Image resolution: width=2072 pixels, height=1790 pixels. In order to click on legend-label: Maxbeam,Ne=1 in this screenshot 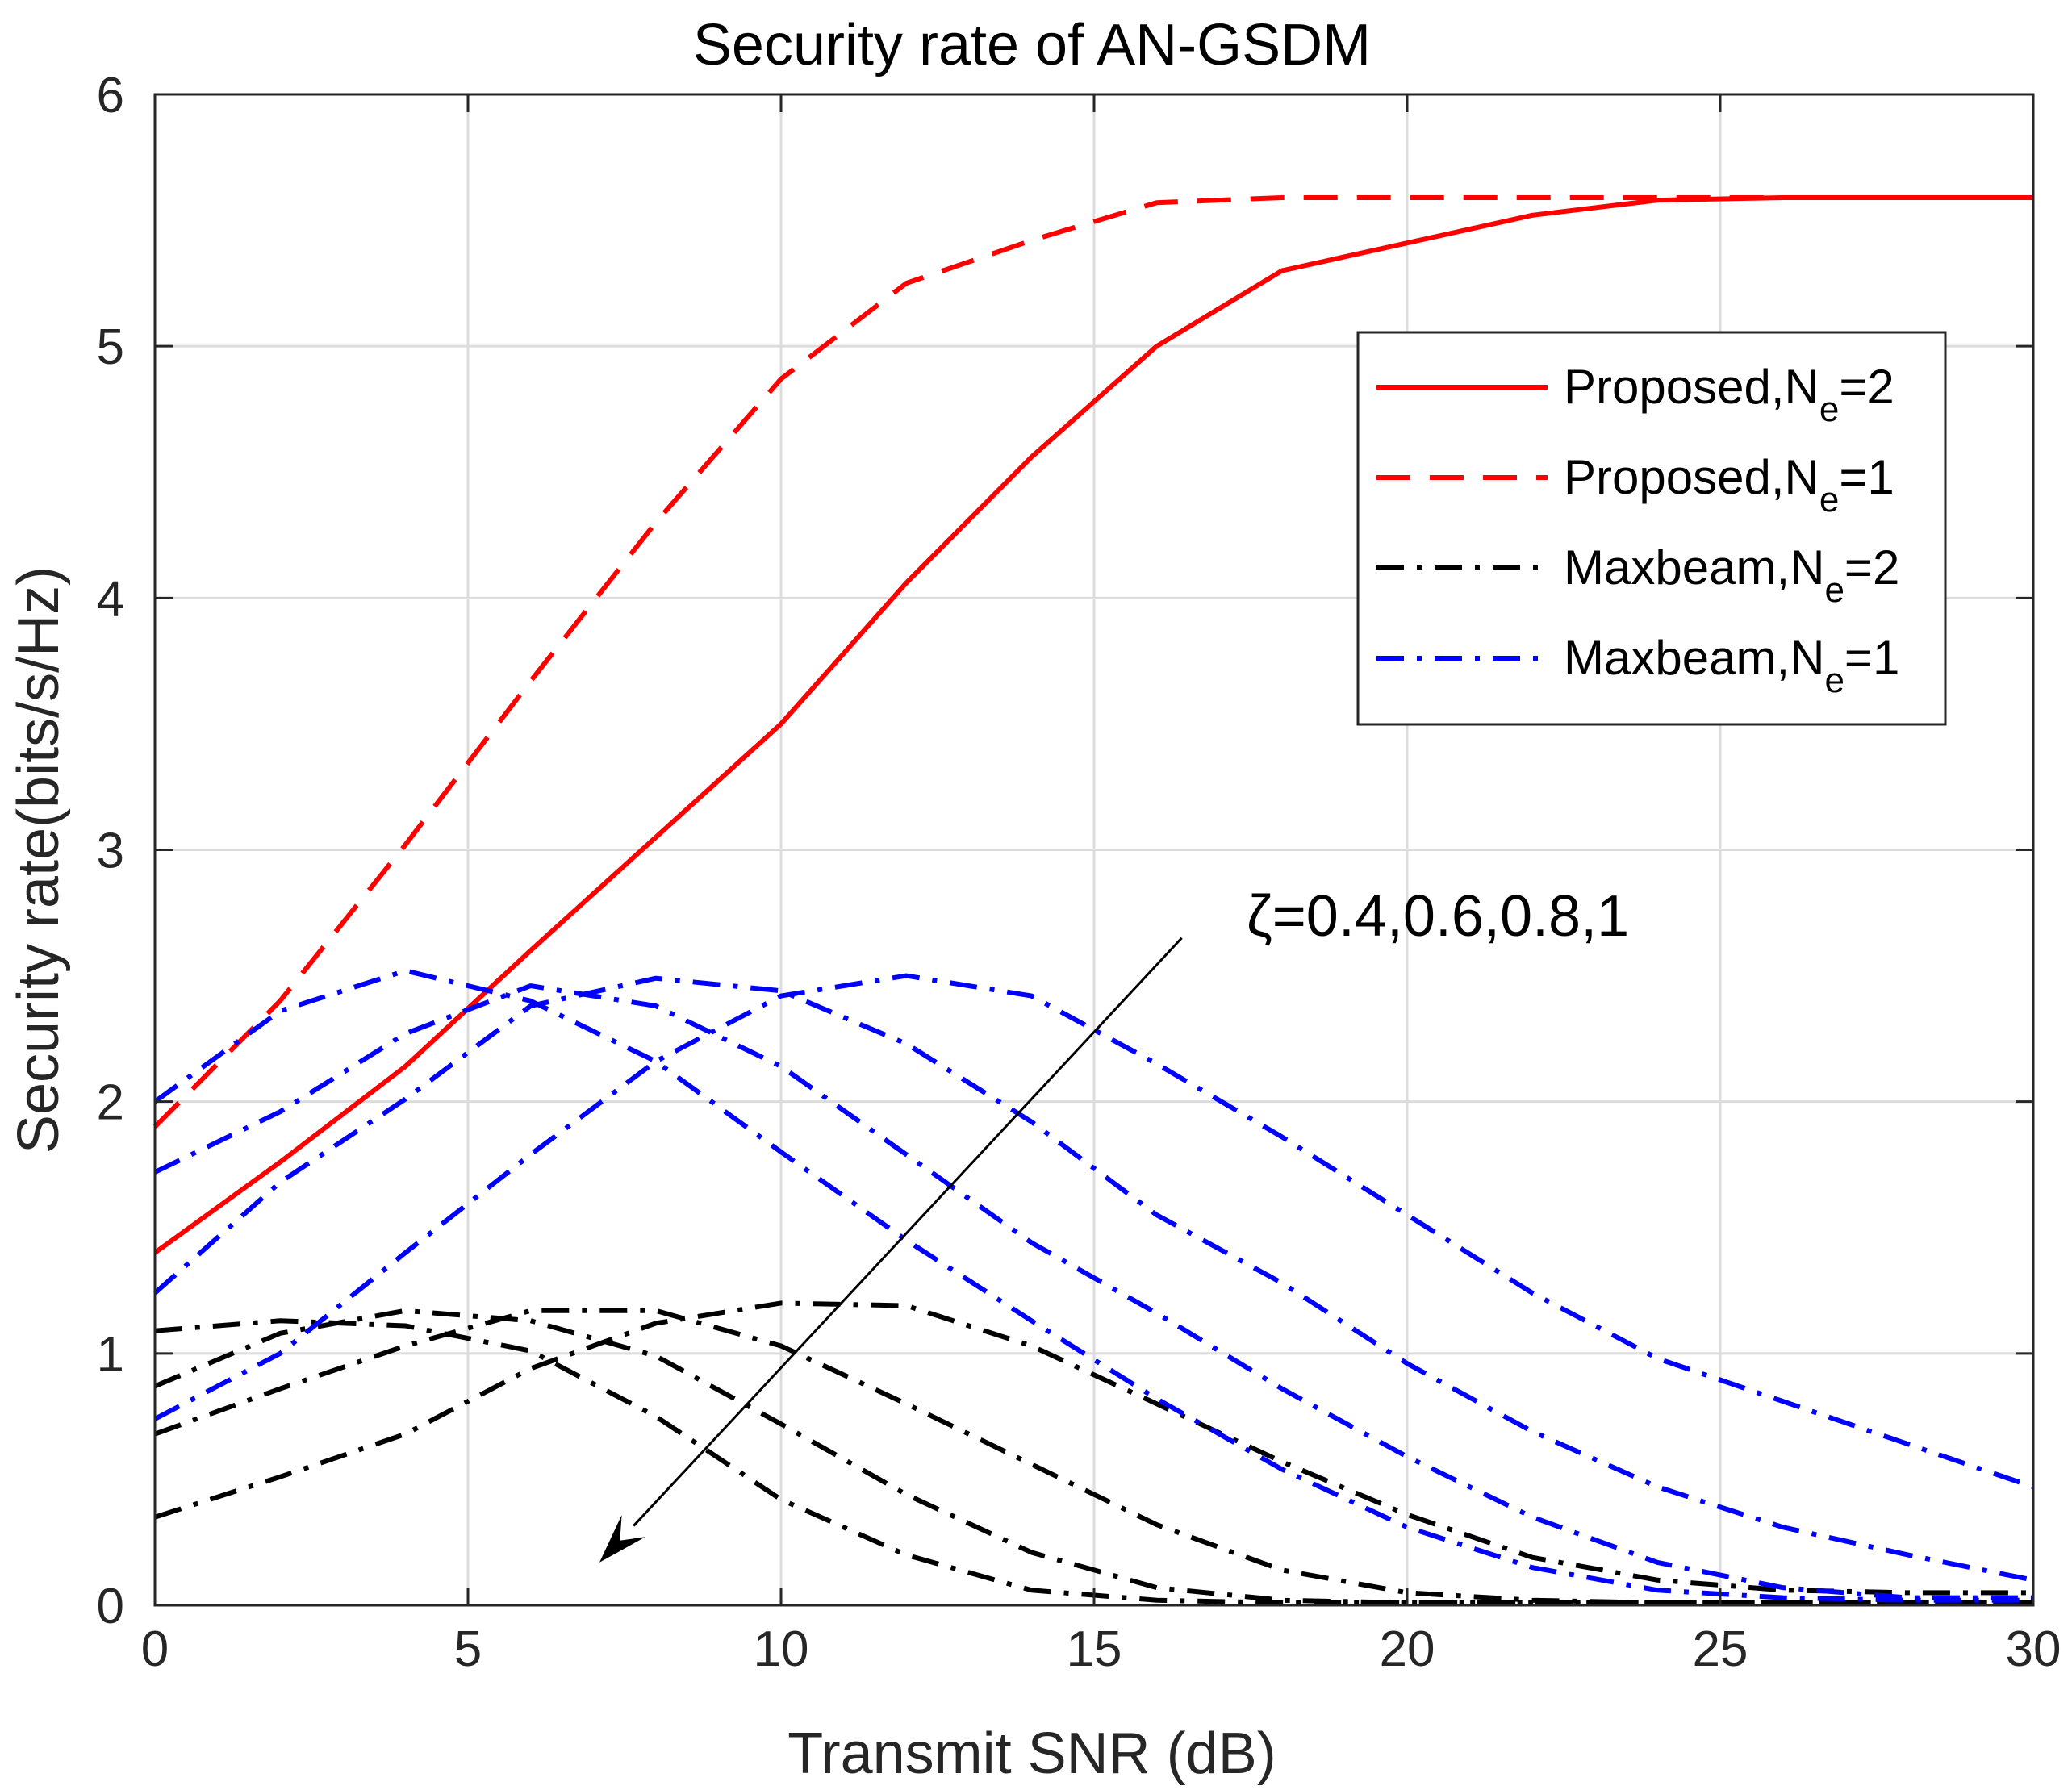, I will do `click(1731, 665)`.